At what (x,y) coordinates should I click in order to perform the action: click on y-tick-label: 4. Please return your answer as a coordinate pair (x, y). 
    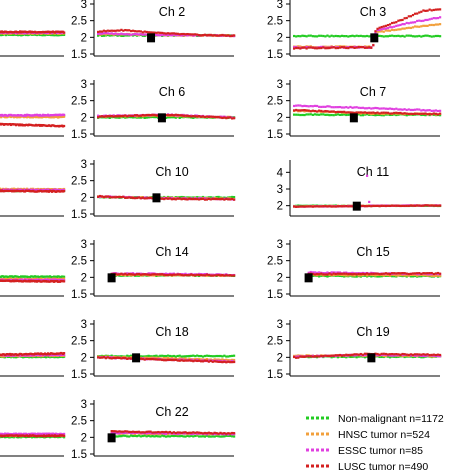
    Looking at the image, I should click on (280, 173).